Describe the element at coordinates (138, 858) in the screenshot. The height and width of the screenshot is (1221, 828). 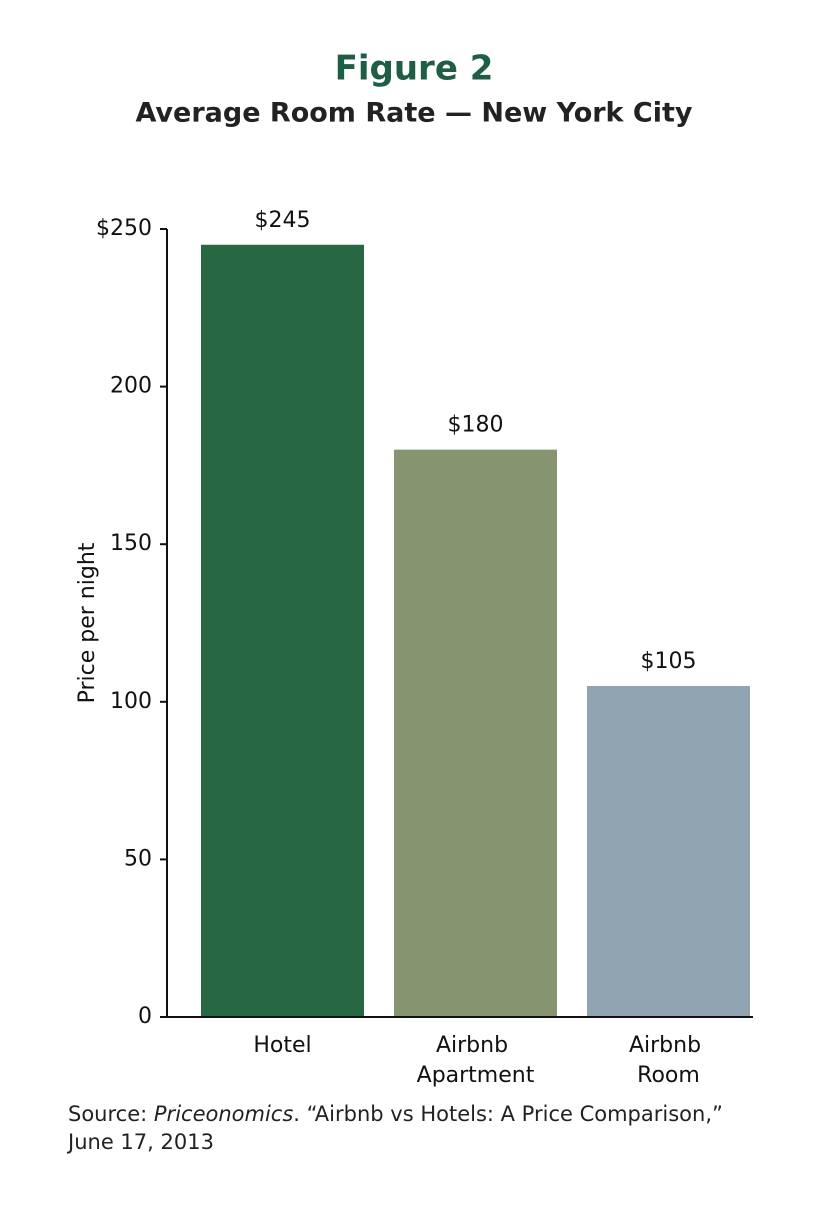
I see `y-tick-label: 50` at that location.